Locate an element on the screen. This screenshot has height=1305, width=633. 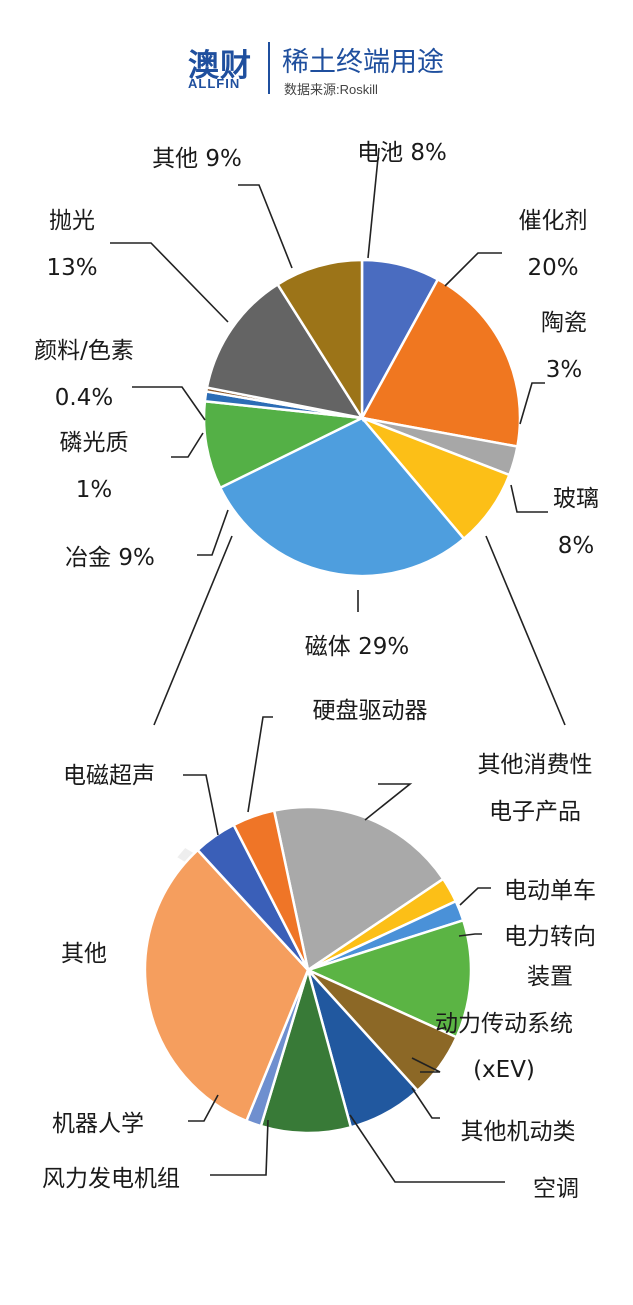
slice-label-10: 其他 9% is located at coordinates (197, 159).